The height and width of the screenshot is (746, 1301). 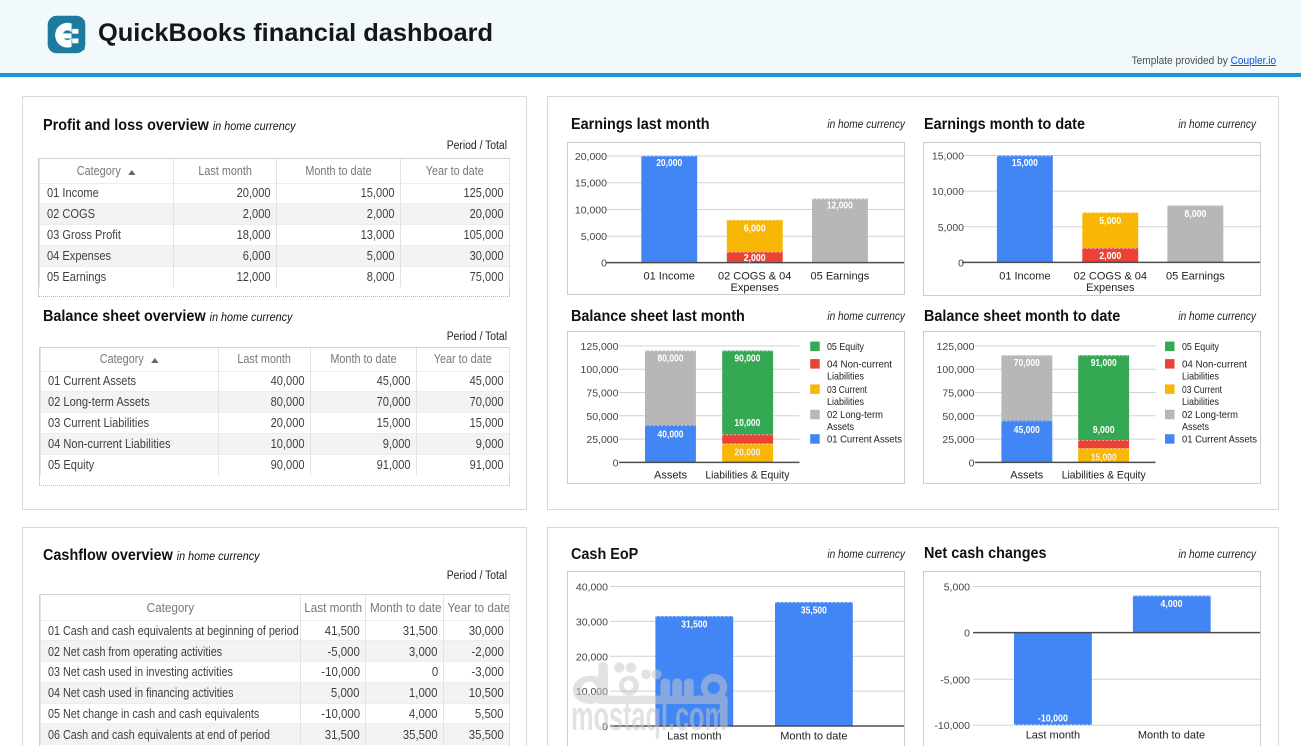 What do you see at coordinates (840, 206) in the screenshot?
I see `svg-text: 12,000` at bounding box center [840, 206].